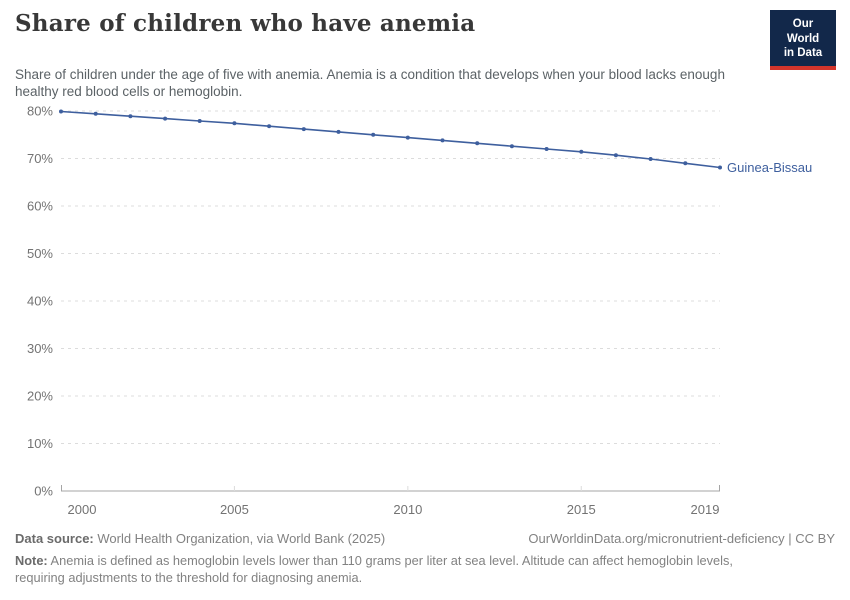 This screenshot has height=600, width=850. Describe the element at coordinates (40, 348) in the screenshot. I see `y-tick-label: 30%` at that location.